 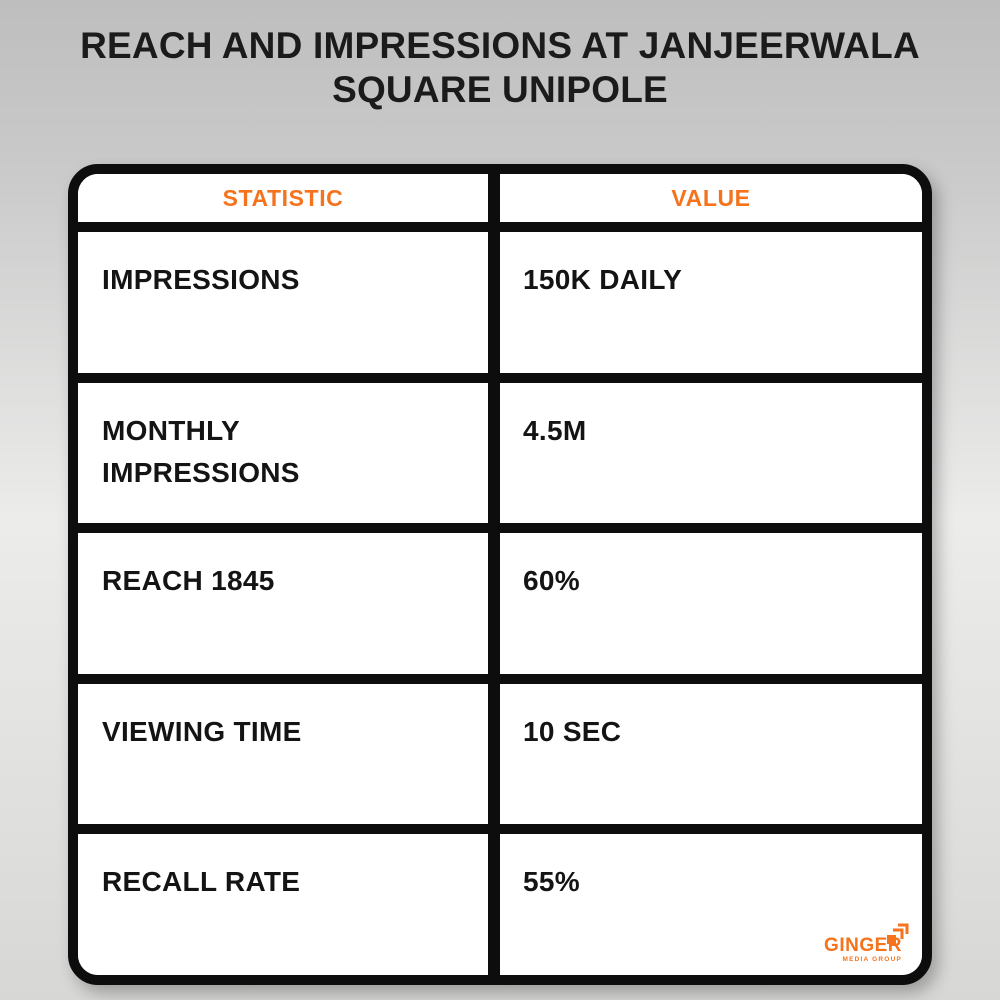 I want to click on header-value: VALUE, so click(x=711, y=198).